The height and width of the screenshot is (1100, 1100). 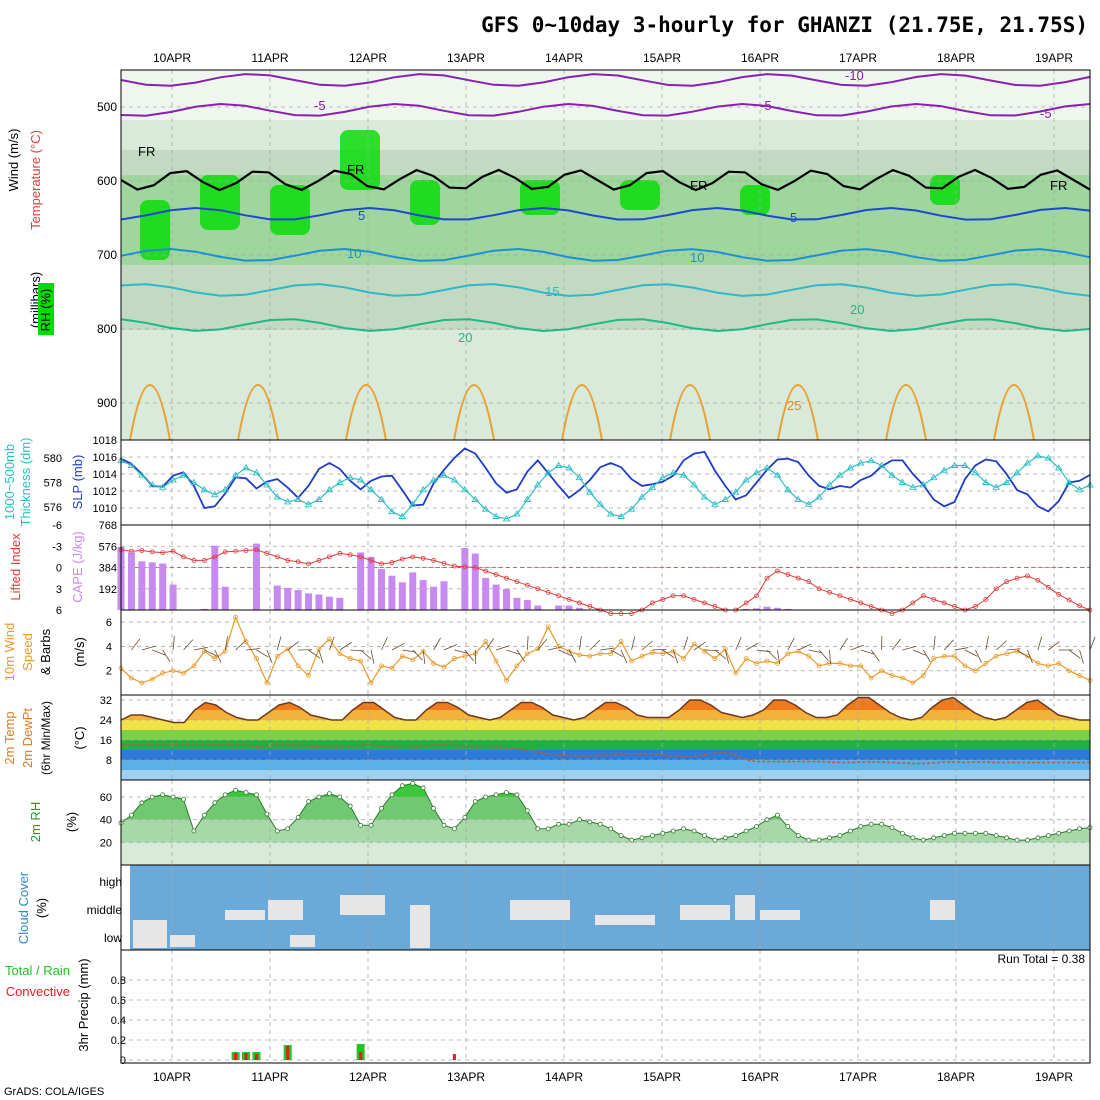 I want to click on temp-unit: (°C), so click(x=79, y=737).